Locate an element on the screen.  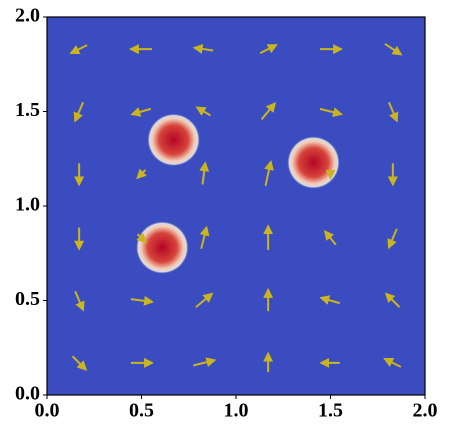
x-tick-label: 0.0 is located at coordinates (47, 411).